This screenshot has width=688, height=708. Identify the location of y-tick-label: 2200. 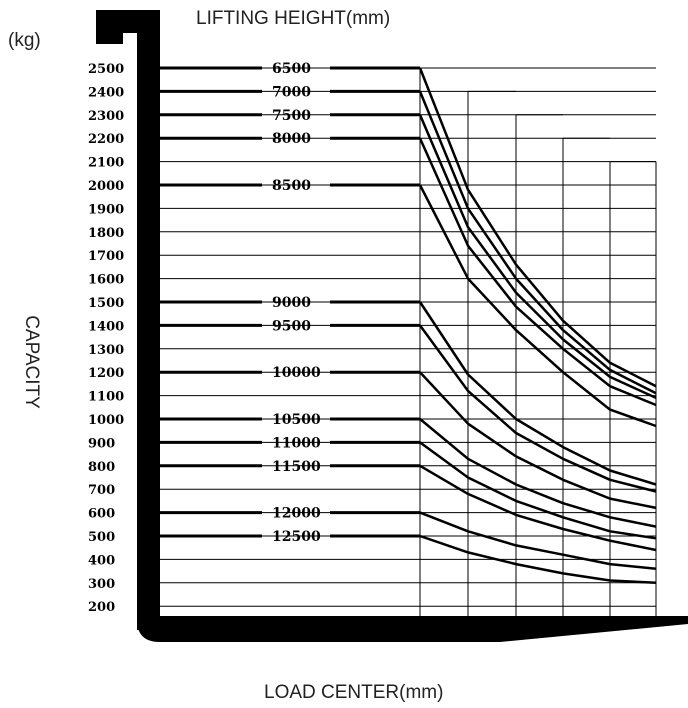
(106, 139).